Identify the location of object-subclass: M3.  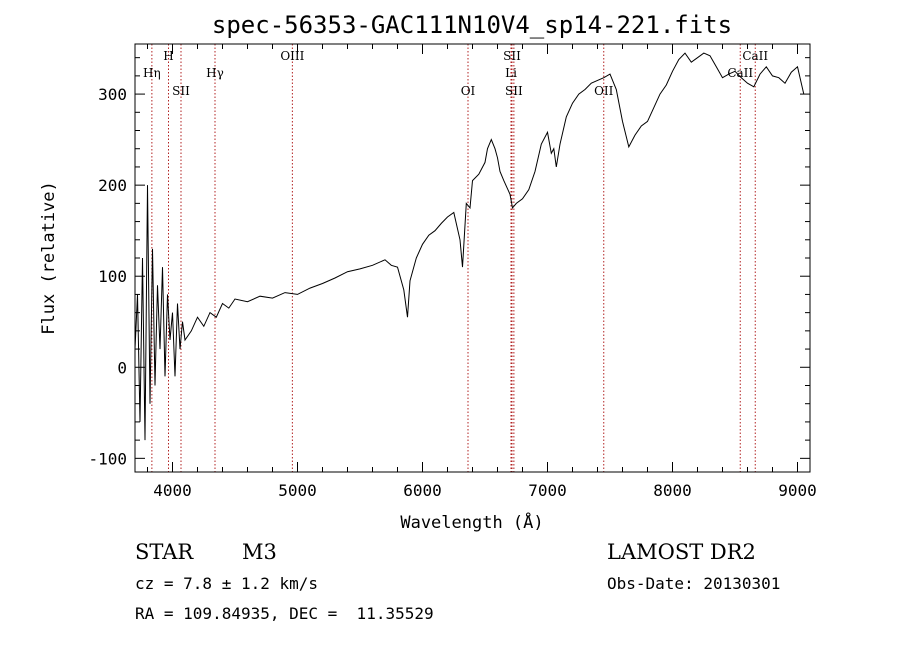
(259, 552).